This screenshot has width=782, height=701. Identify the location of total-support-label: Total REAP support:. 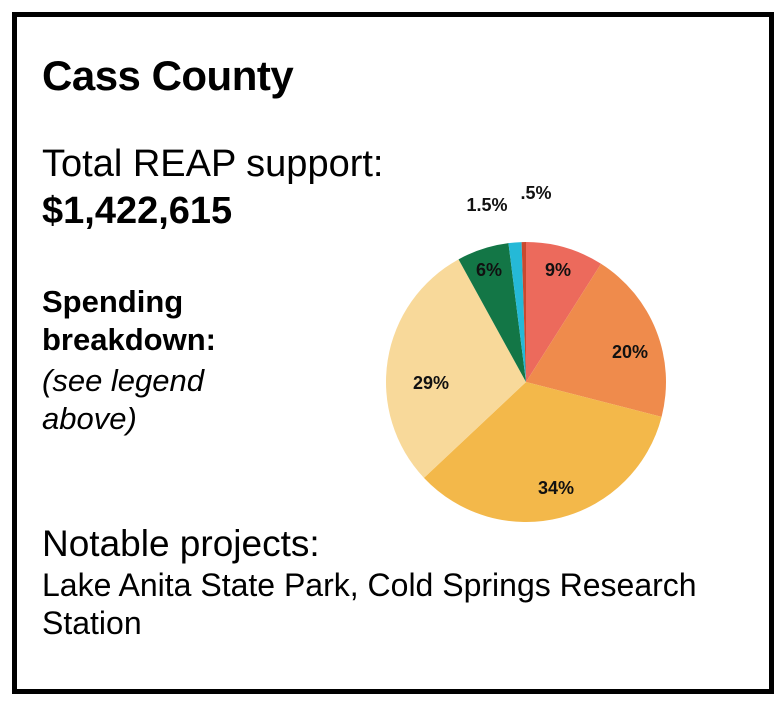
(213, 164).